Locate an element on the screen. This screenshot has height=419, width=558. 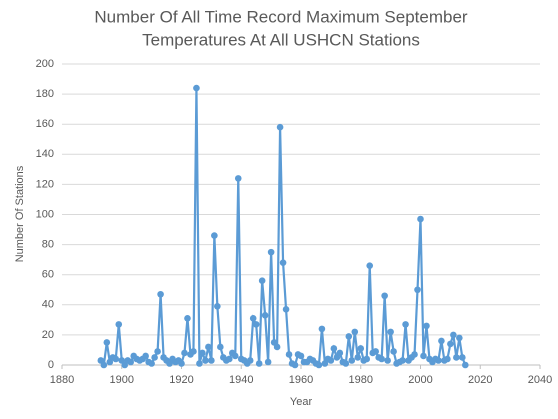
chart-title: Temperatures At All USHCN Stations is located at coordinates (281, 39).